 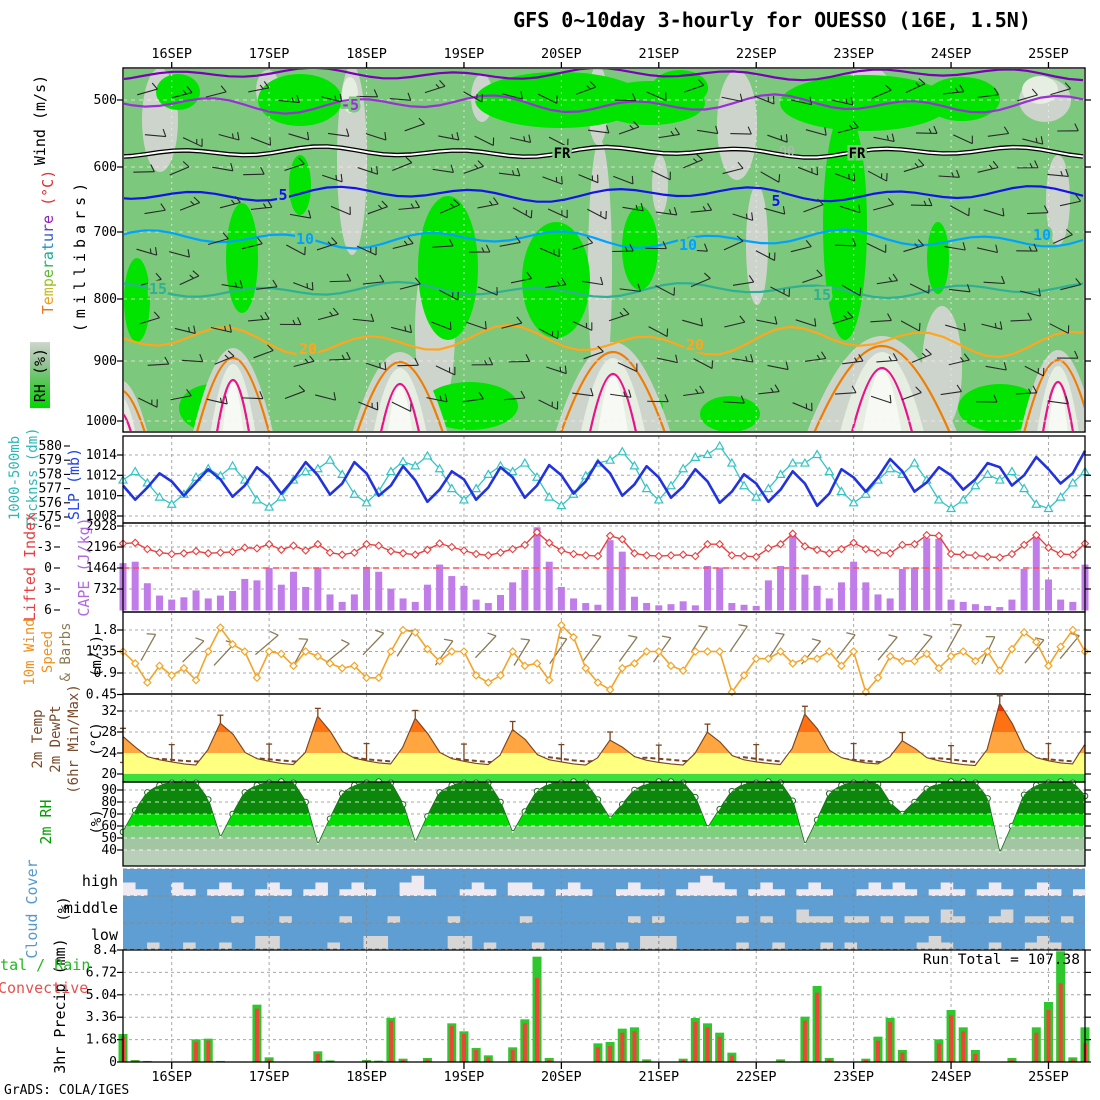 I want to click on rh2m-tick-label: 80, so click(x=109, y=802).